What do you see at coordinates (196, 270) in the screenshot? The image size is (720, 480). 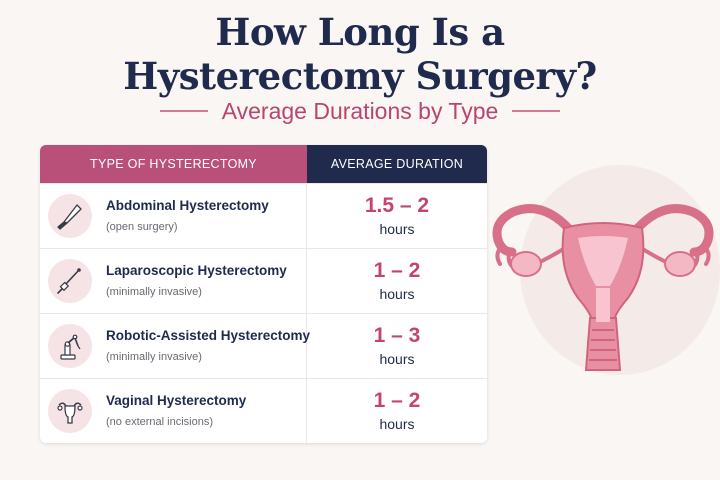 I see `type-name: Laparoscopic Hysterectomy` at bounding box center [196, 270].